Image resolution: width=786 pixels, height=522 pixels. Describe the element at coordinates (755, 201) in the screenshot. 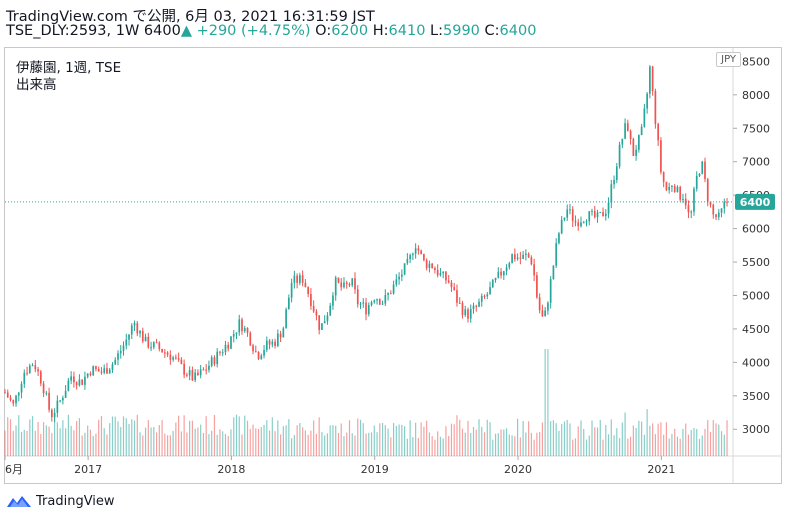

I see `current-price-badge` at that location.